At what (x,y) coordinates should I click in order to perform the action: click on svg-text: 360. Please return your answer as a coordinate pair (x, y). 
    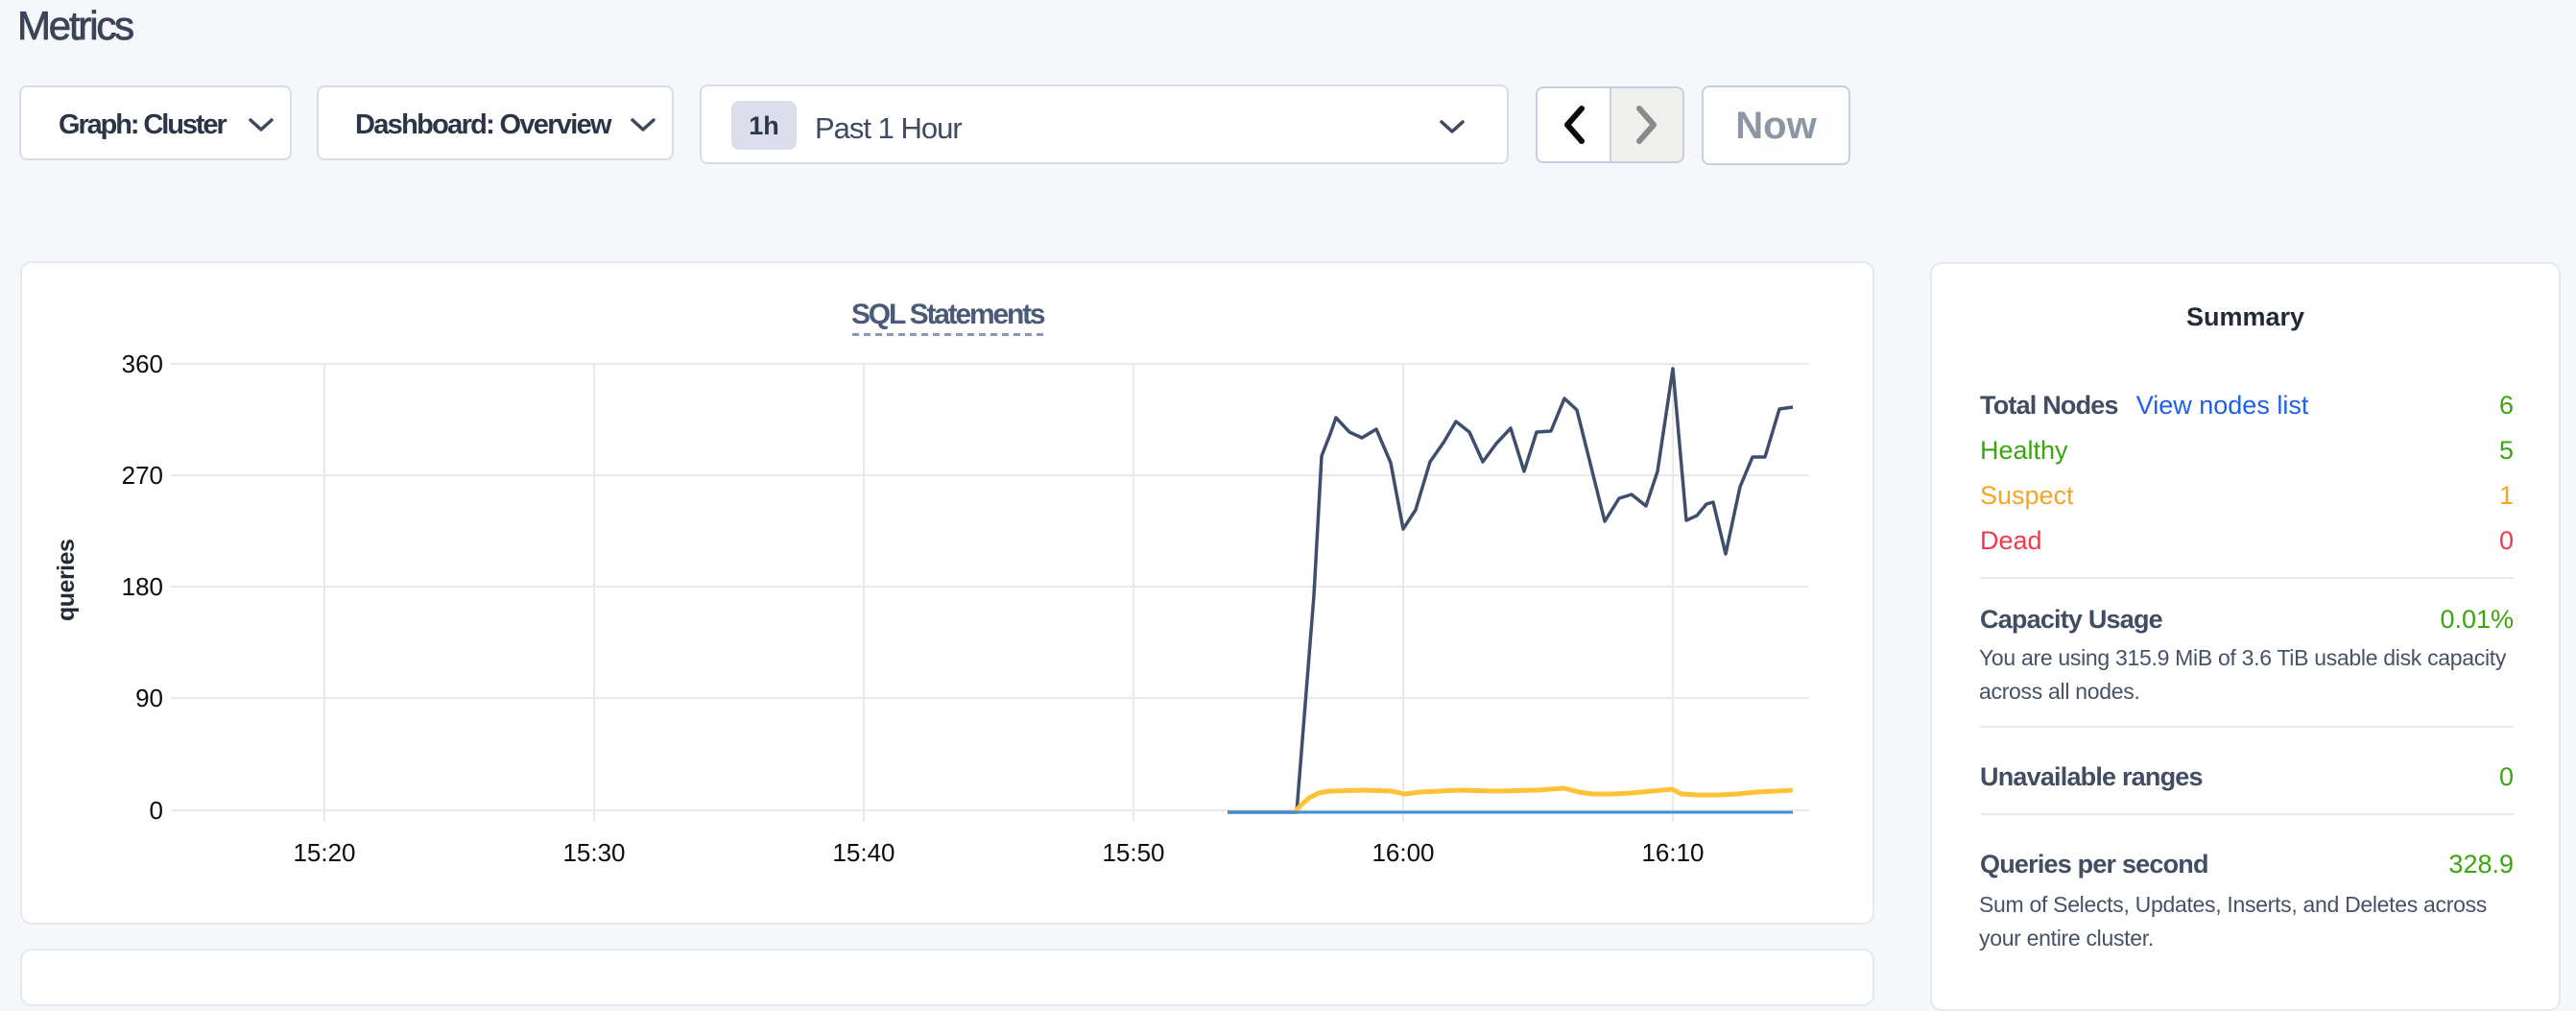
    Looking at the image, I should click on (142, 364).